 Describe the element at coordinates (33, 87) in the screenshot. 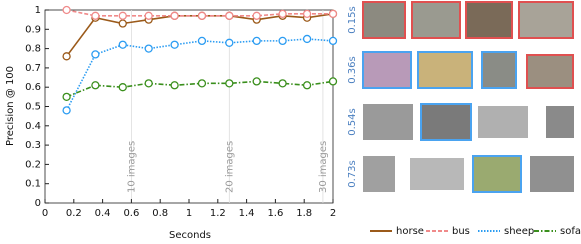

I see `y-tick-label: 0.6` at that location.